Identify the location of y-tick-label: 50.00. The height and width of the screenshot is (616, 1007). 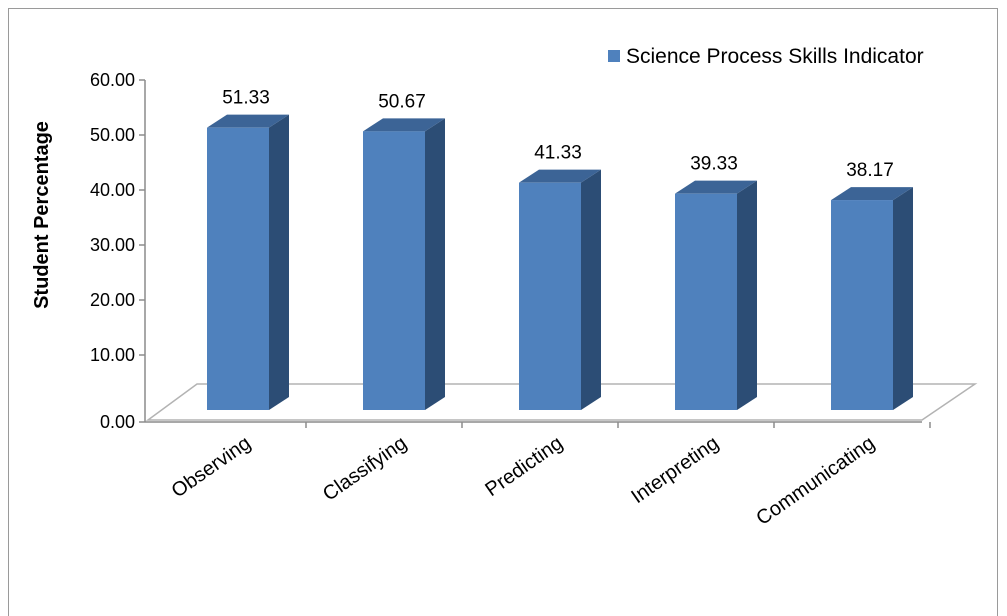
(112, 135).